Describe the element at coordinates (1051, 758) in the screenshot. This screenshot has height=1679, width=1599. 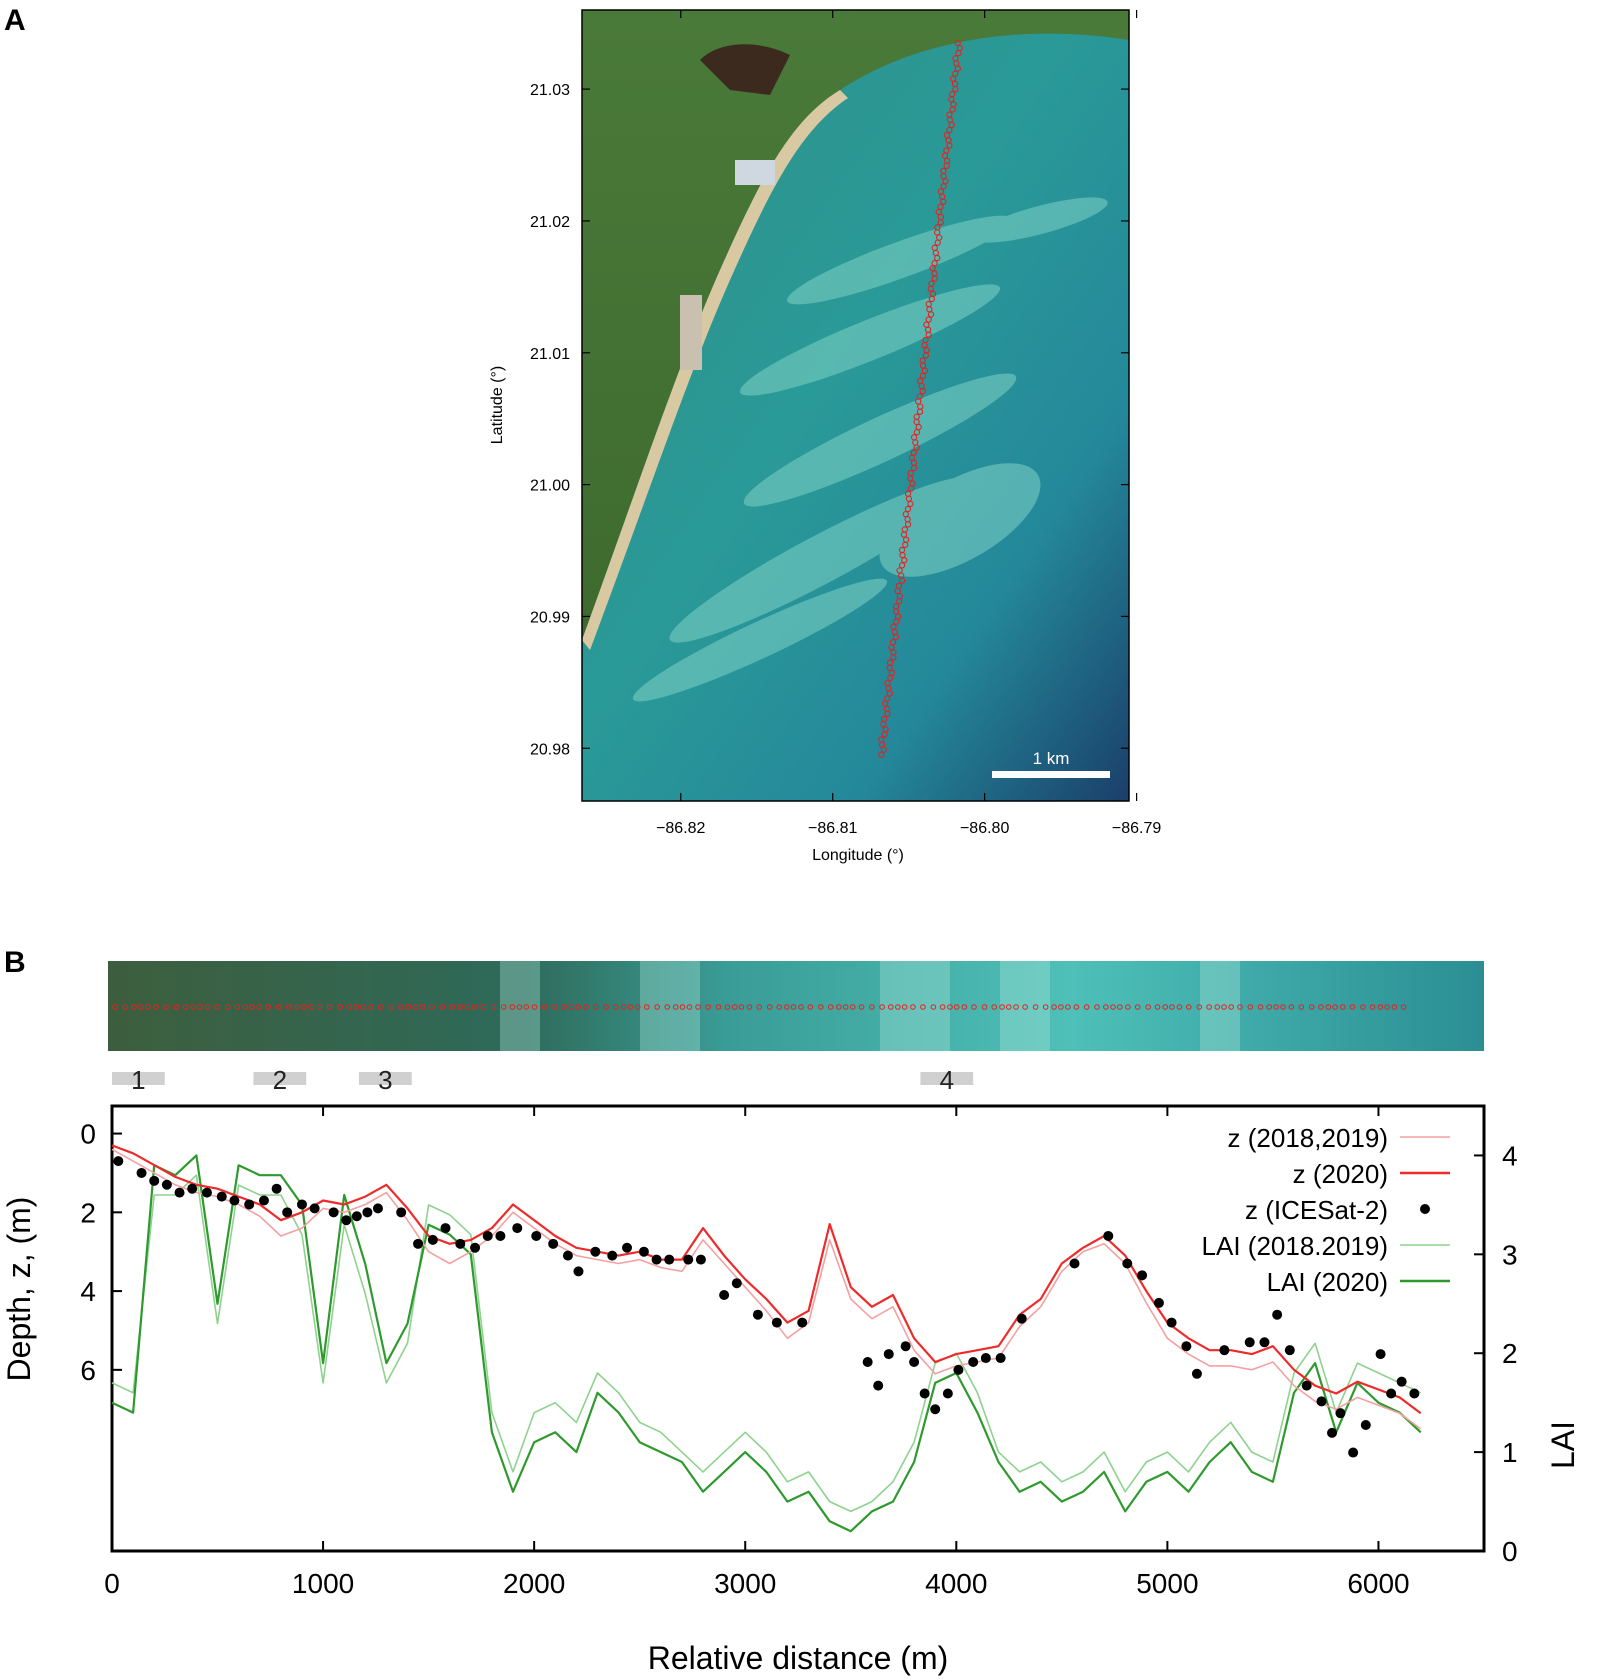
I see `scale-bar-label: 1 km` at that location.